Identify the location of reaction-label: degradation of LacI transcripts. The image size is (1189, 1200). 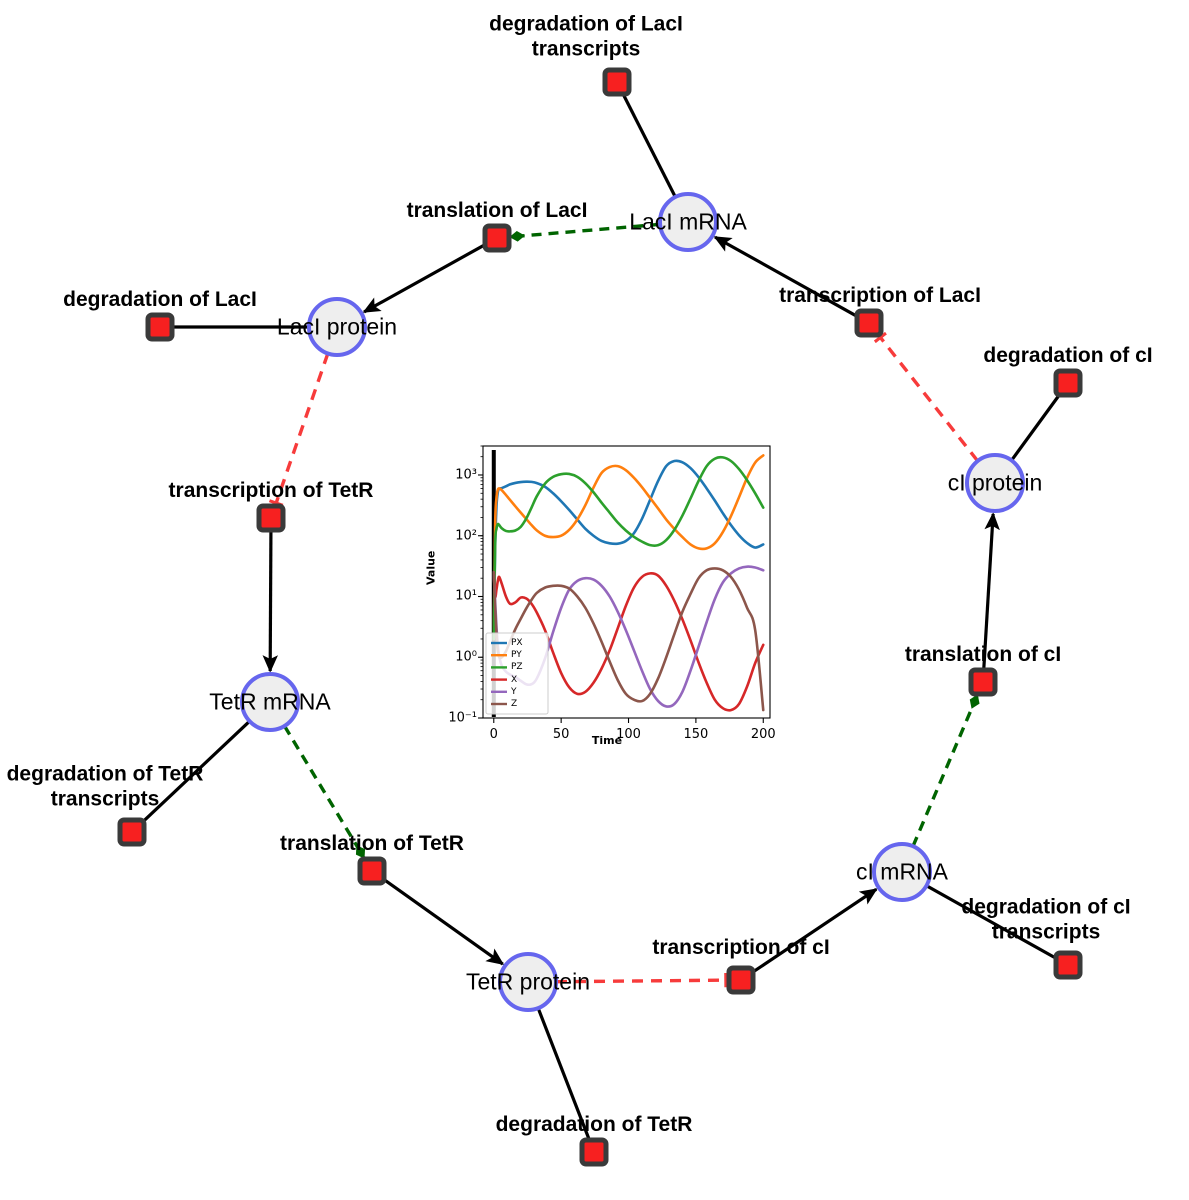
(586, 36).